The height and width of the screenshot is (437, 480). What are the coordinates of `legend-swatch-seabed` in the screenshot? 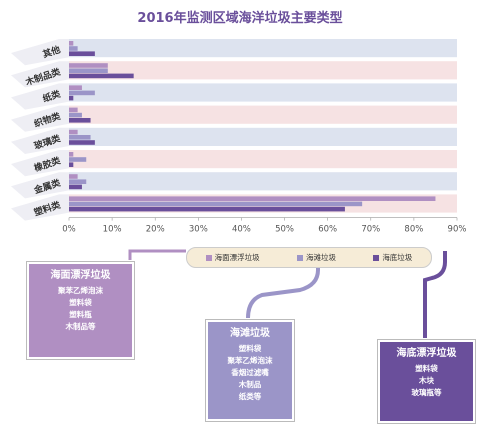 It's located at (376, 257).